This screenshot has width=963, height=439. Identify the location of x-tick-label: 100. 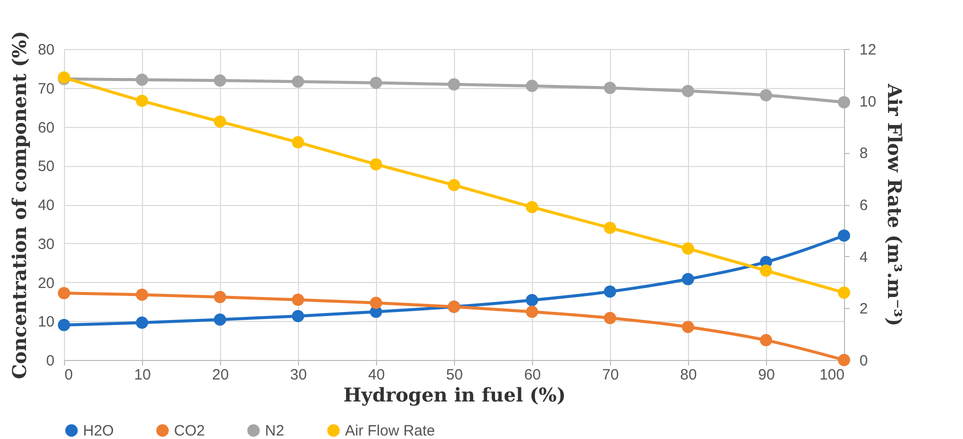
(831, 375).